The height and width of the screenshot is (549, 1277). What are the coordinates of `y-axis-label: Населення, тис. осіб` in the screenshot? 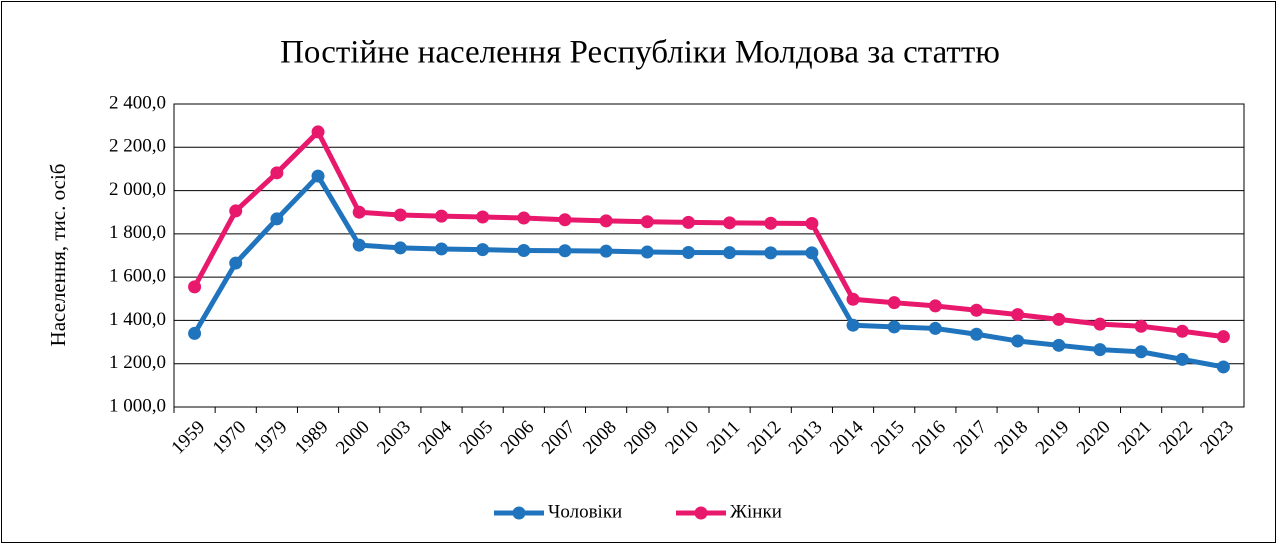 It's located at (58, 255).